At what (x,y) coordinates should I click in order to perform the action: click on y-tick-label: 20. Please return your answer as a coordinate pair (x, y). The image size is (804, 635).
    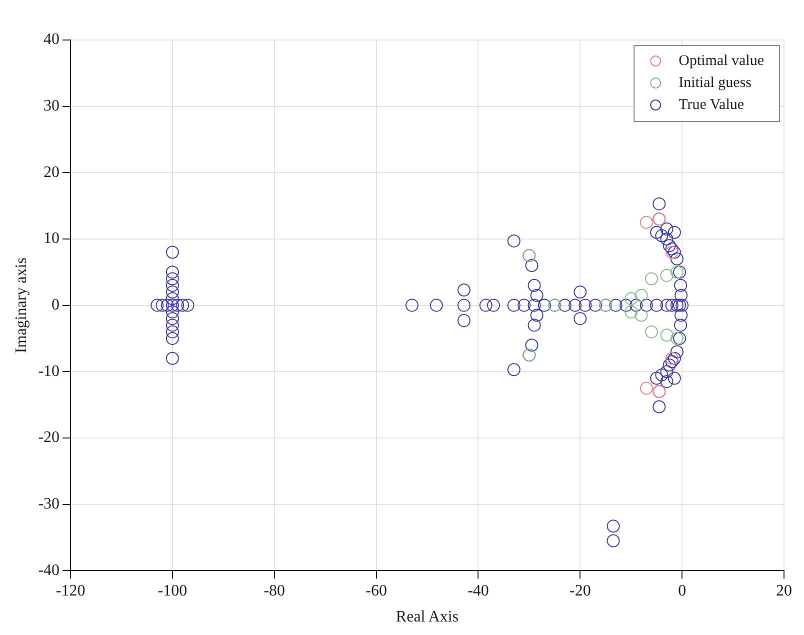
    Looking at the image, I should click on (52, 172).